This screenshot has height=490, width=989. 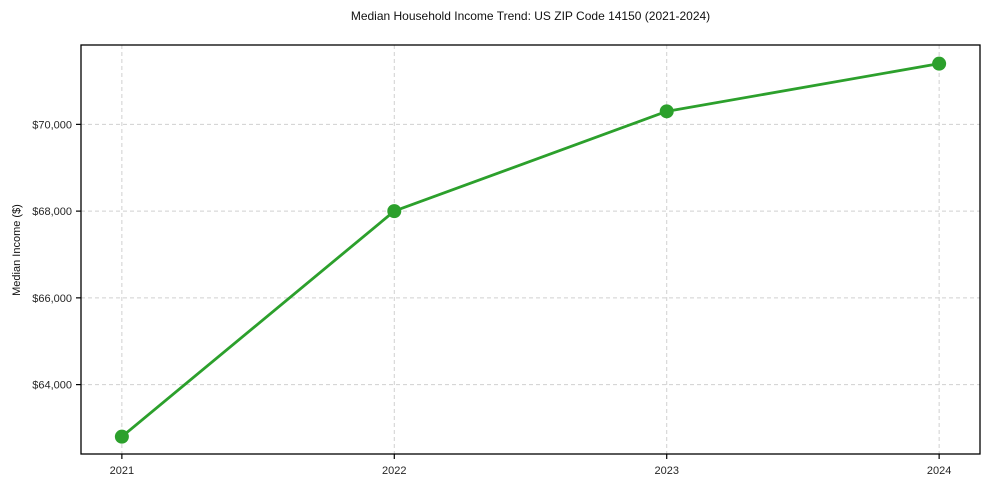 What do you see at coordinates (122, 471) in the screenshot?
I see `x-tick-label: 2021` at bounding box center [122, 471].